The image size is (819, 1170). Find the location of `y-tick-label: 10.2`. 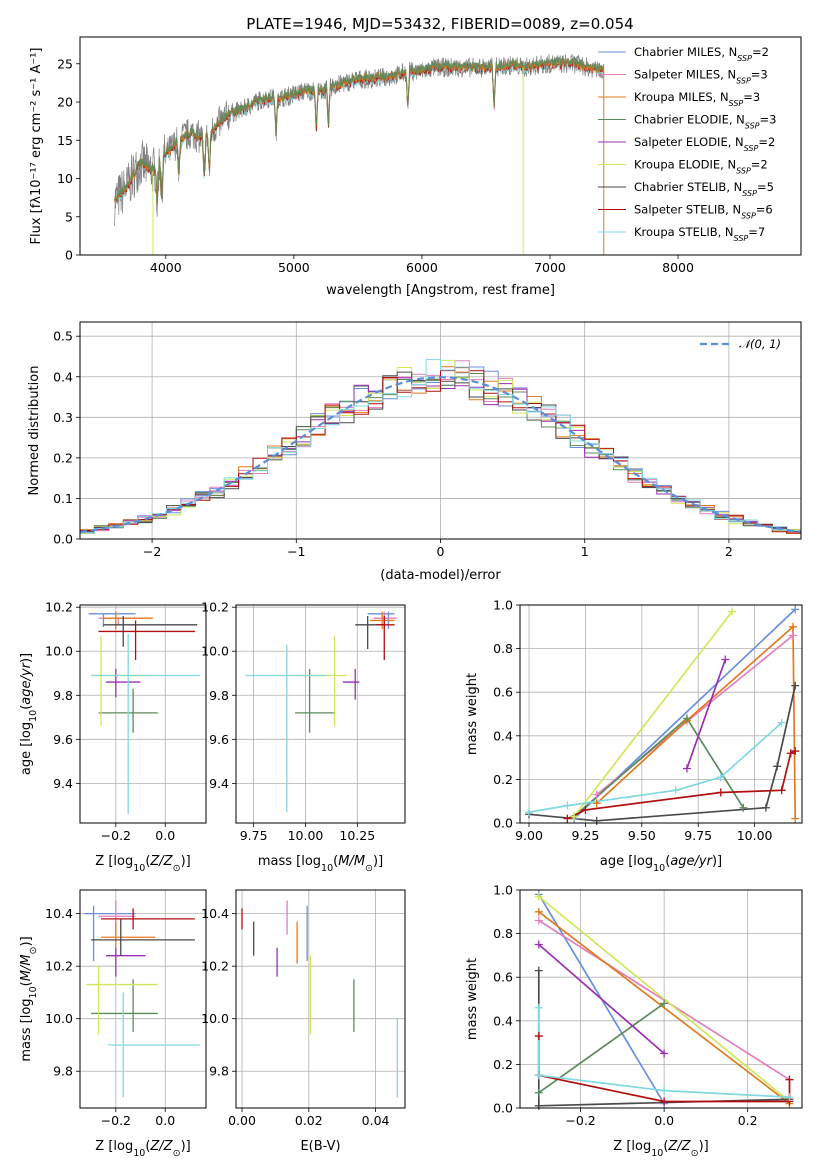

y-tick-label: 10.2 is located at coordinates (215, 966).